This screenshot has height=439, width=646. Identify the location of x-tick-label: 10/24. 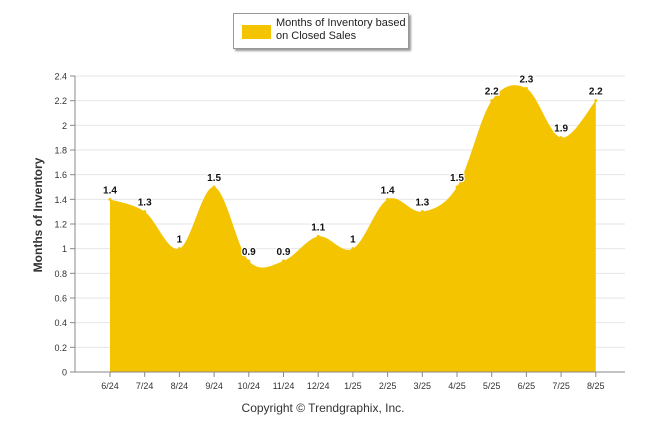
(249, 386).